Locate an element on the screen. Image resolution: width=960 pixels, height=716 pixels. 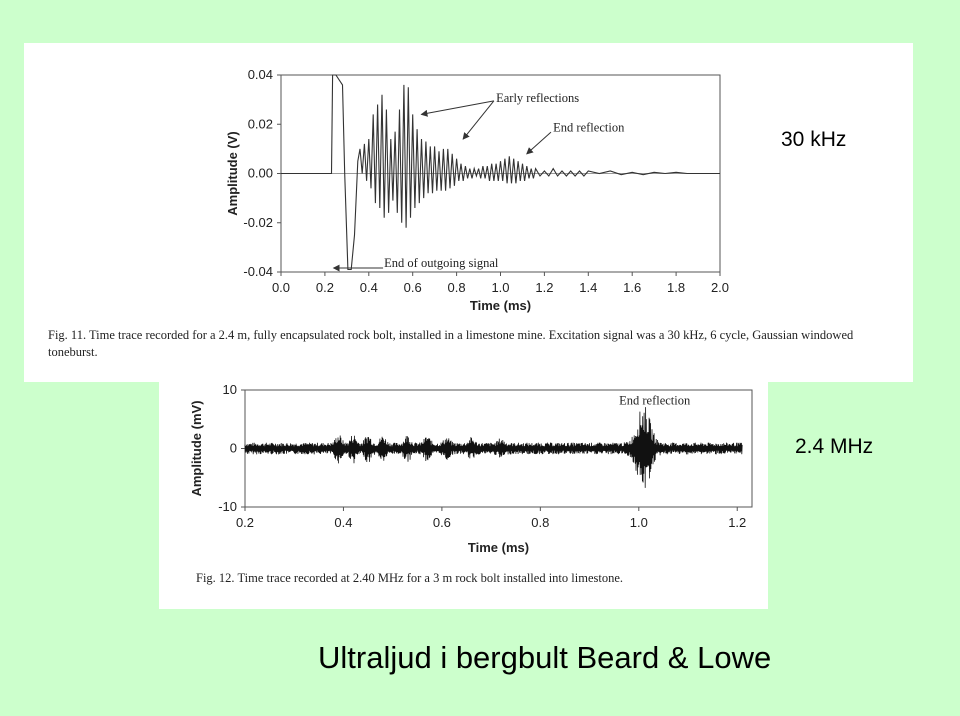
frequency-label-30khz: 30 kHz is located at coordinates (814, 139).